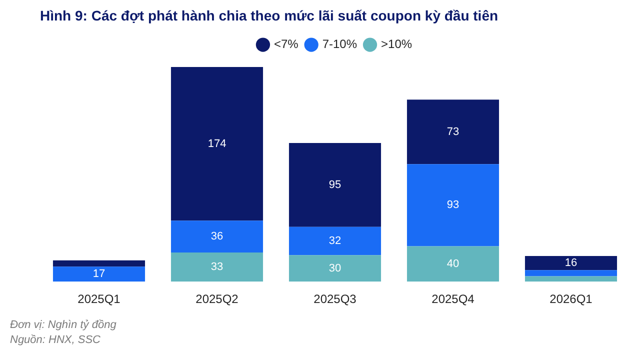 The width and height of the screenshot is (640, 350). What do you see at coordinates (340, 44) in the screenshot?
I see `legend-label: 7-10%` at bounding box center [340, 44].